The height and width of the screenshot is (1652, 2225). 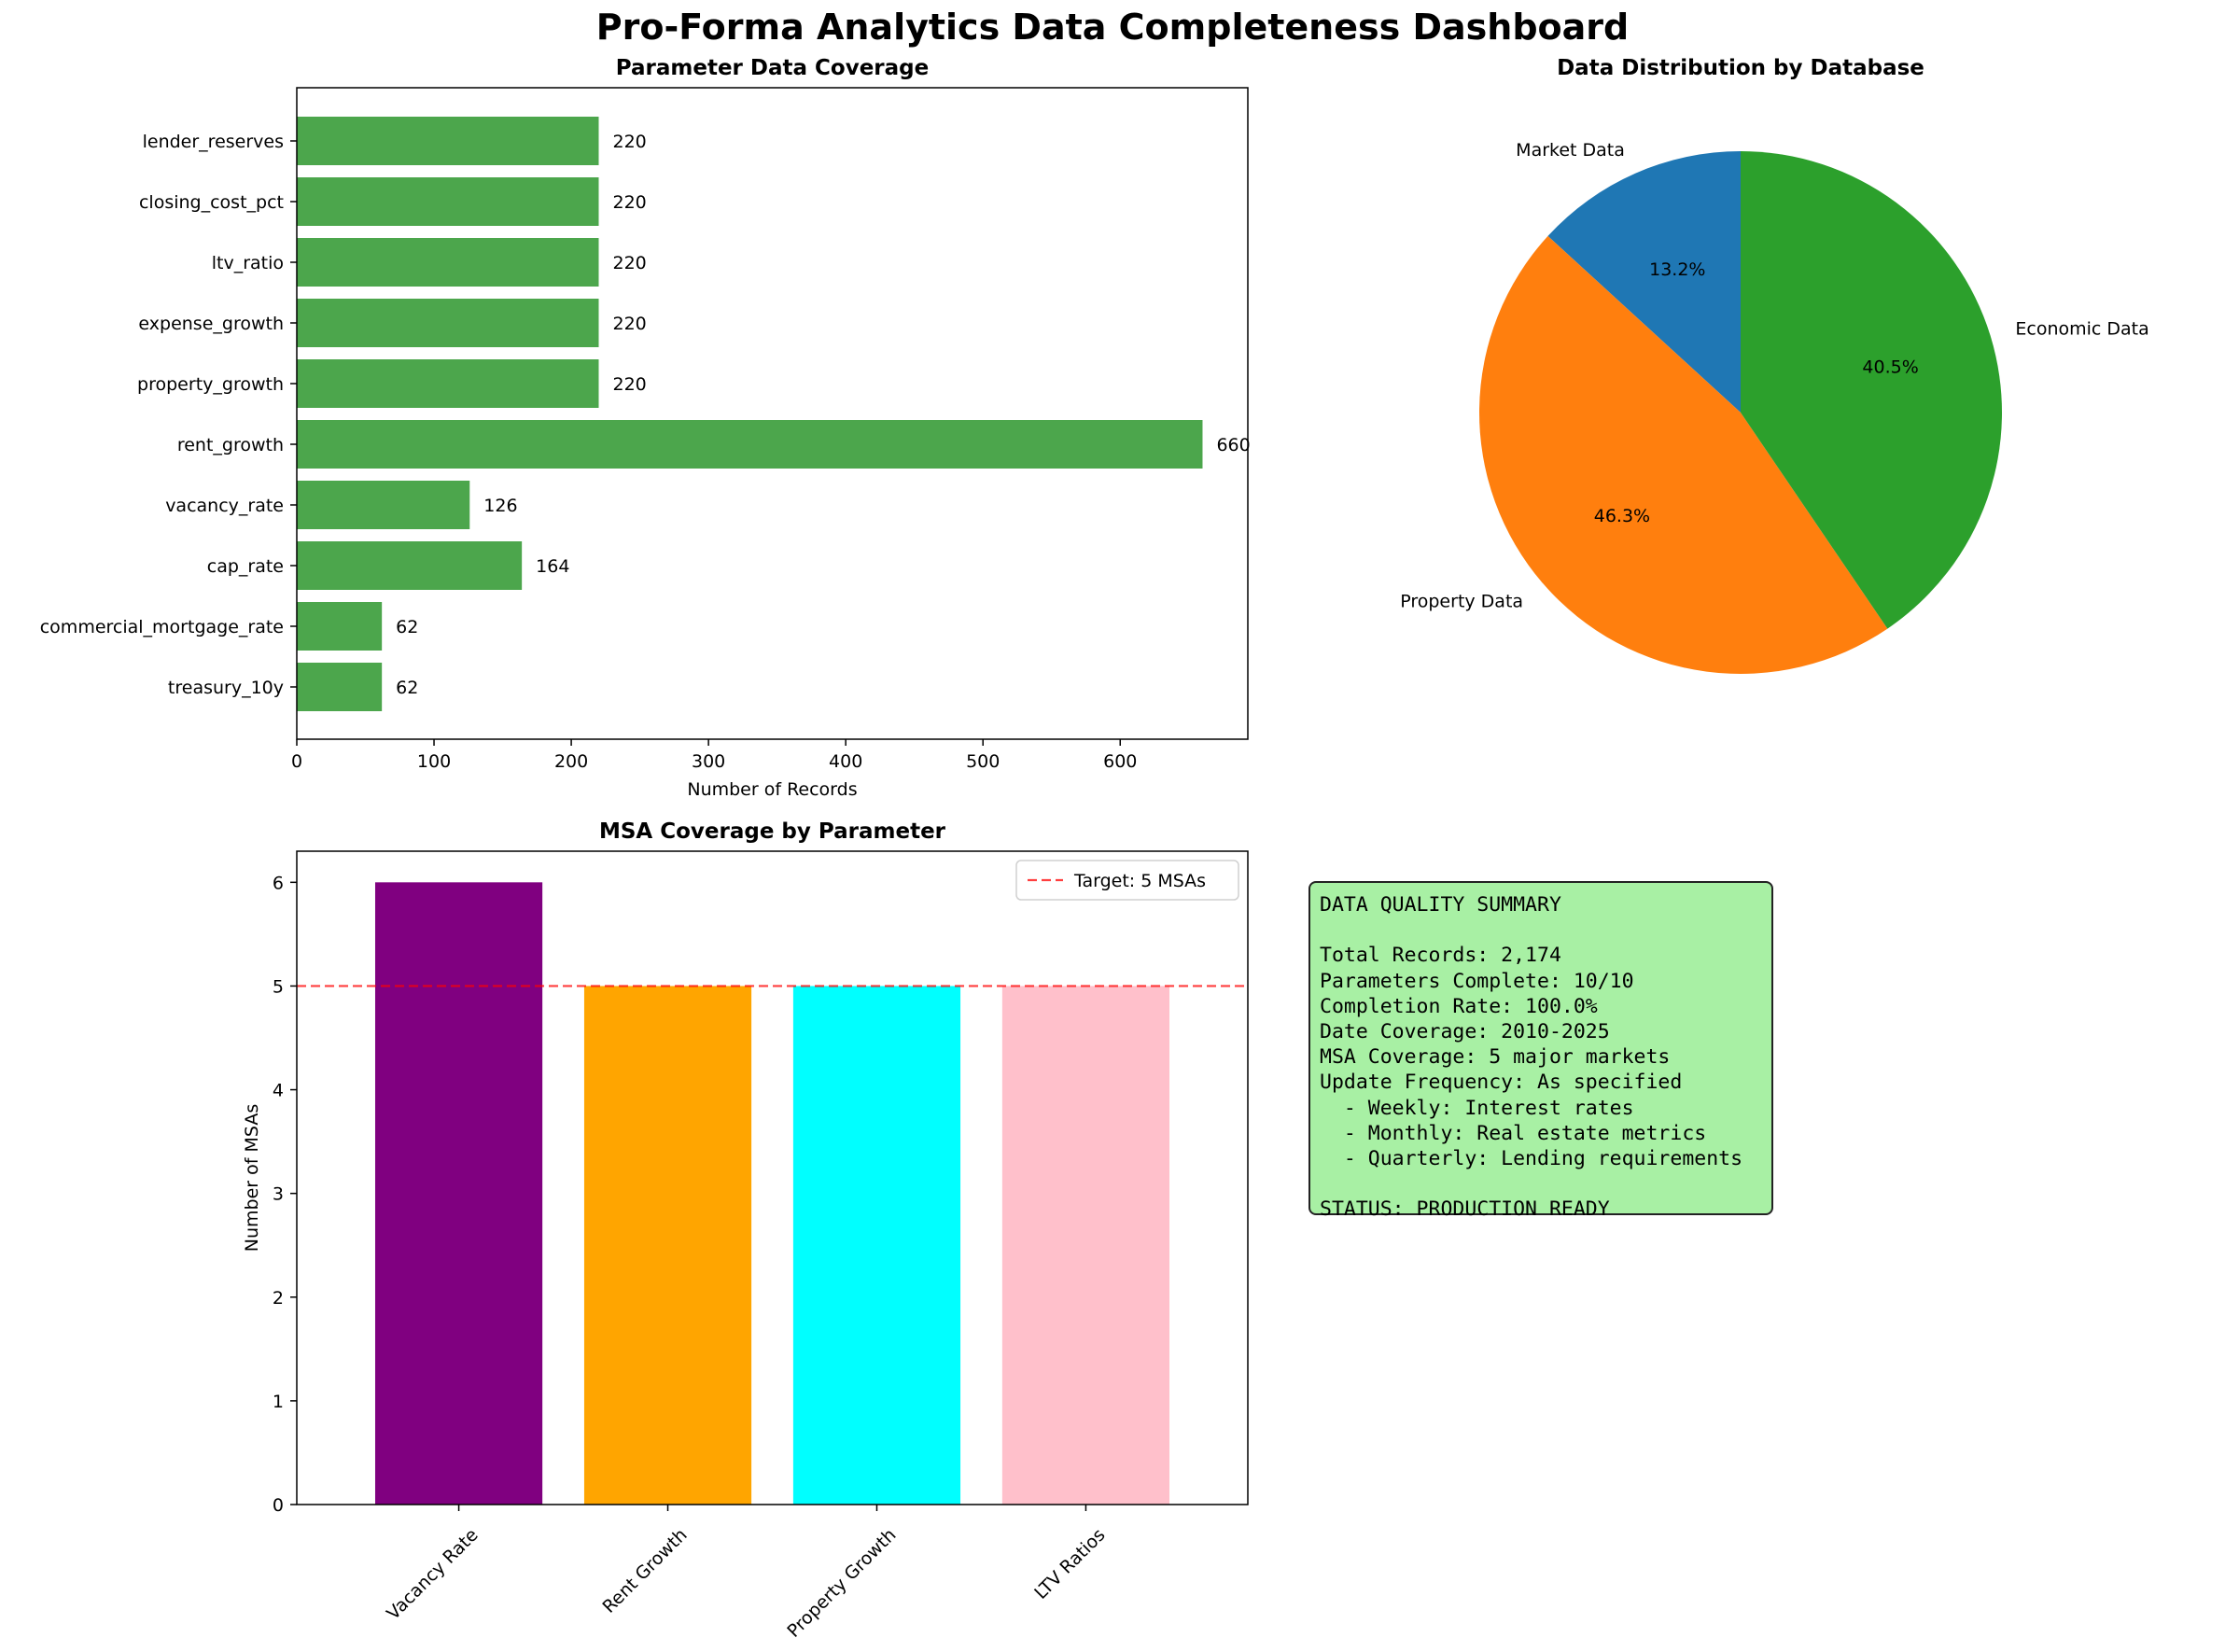 What do you see at coordinates (983, 761) in the screenshot?
I see `x-tick-label: 500` at bounding box center [983, 761].